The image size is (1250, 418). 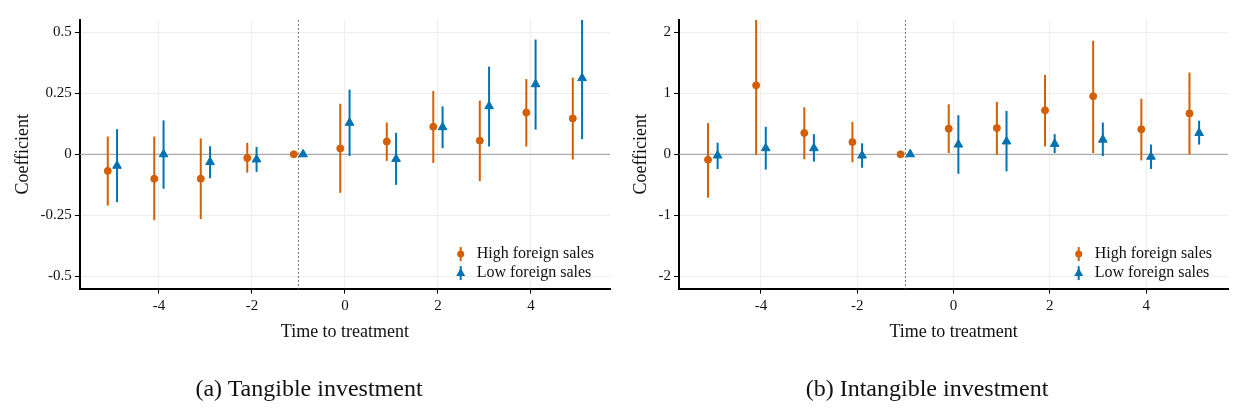 I want to click on y-tick-label: 2, so click(x=667, y=31).